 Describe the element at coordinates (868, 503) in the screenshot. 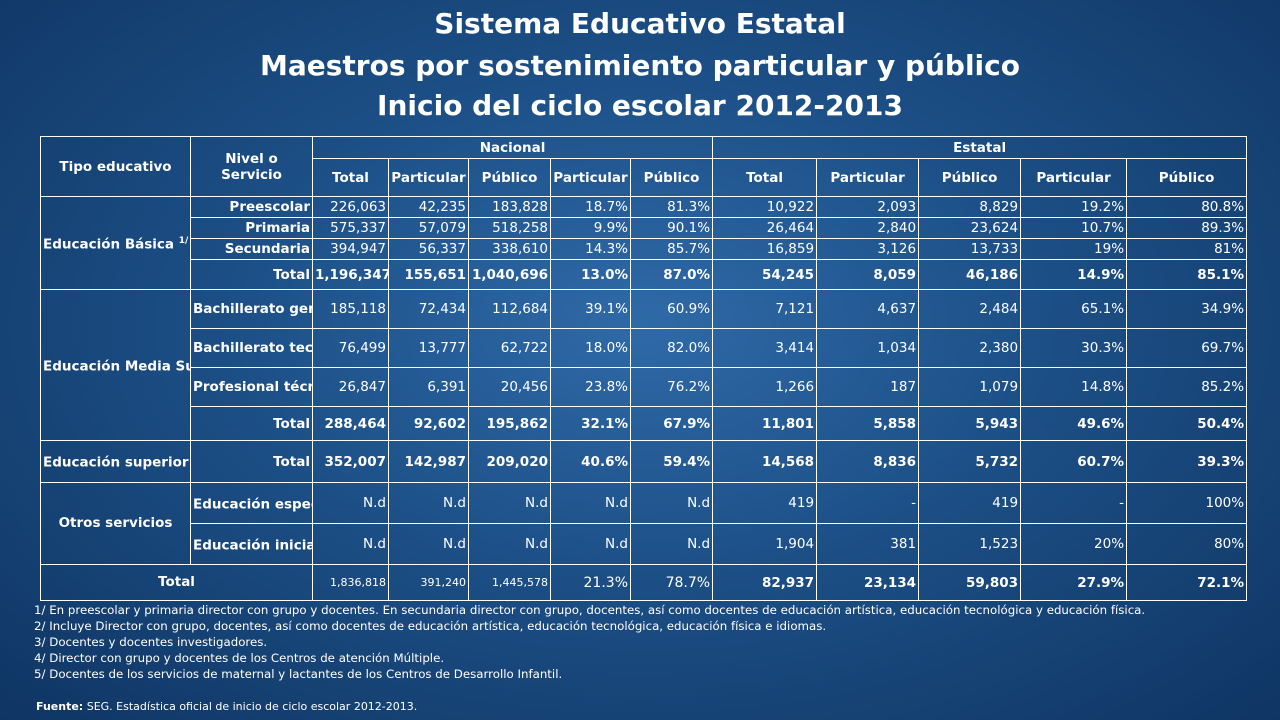

I see `table-cell: -` at that location.